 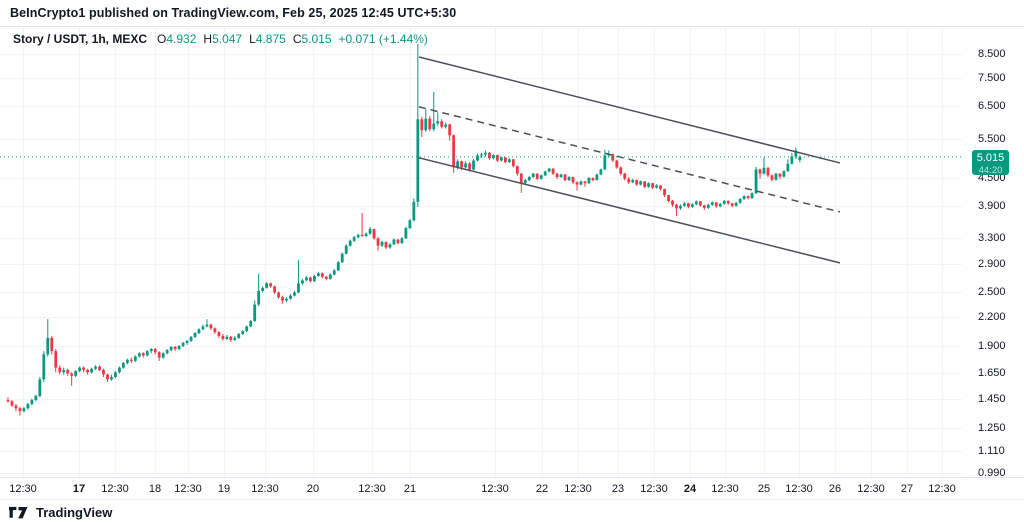 I want to click on price-tick-label: 6.500, so click(x=992, y=106).